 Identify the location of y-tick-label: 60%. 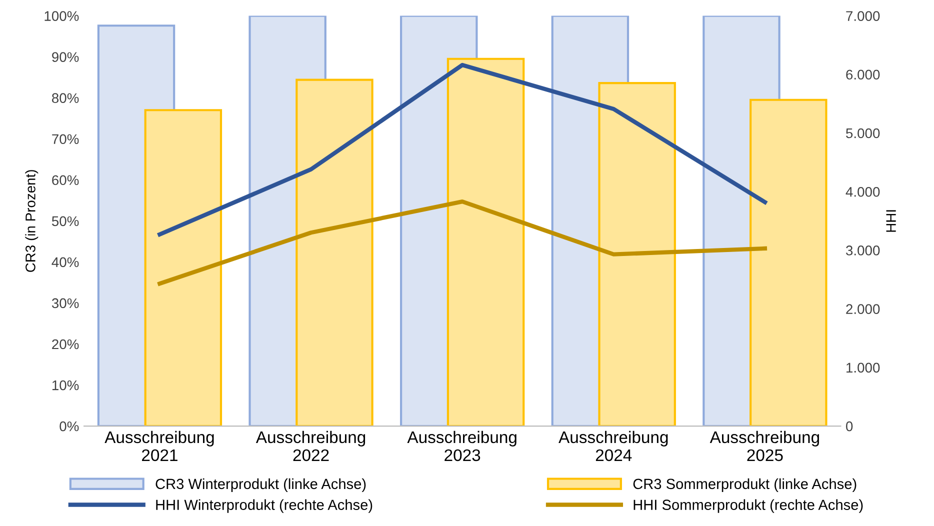
(65, 180).